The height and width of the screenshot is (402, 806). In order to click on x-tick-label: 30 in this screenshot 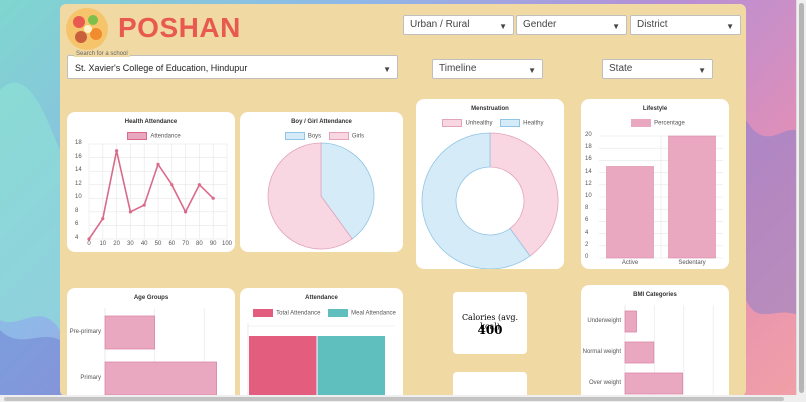, I will do `click(130, 244)`.